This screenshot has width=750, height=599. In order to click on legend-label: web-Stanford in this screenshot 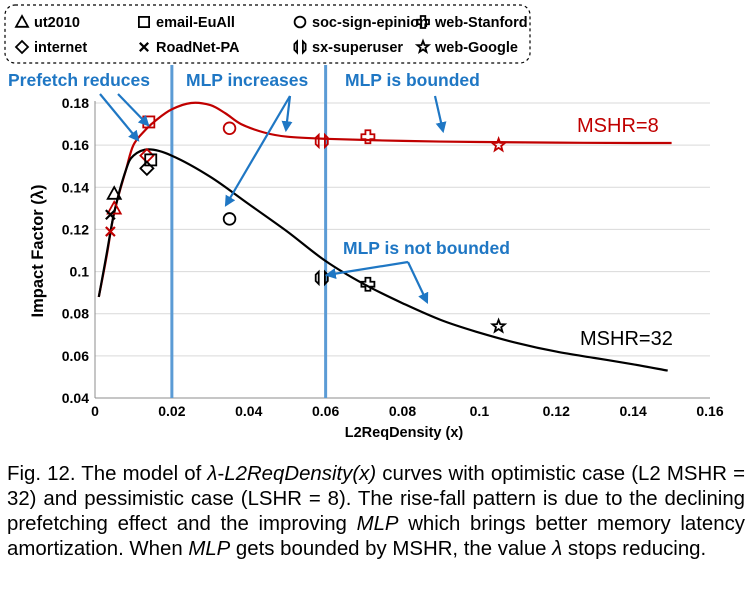, I will do `click(481, 23)`.